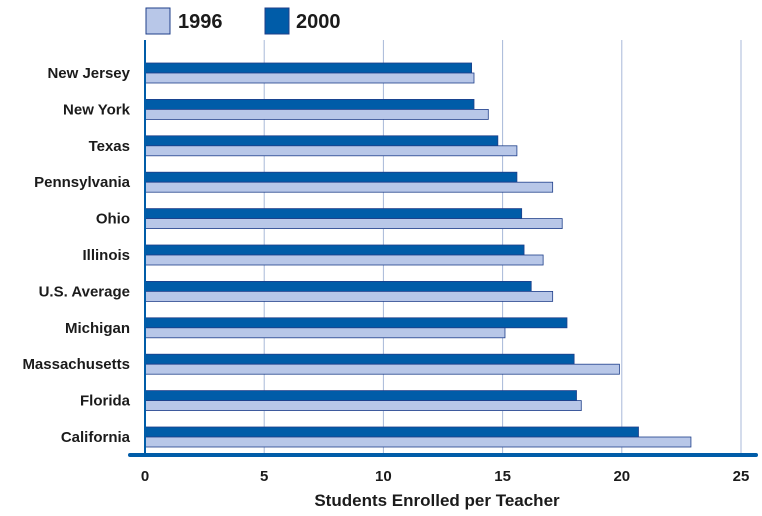  What do you see at coordinates (243, 21) in the screenshot?
I see `legend: 1996 2000` at bounding box center [243, 21].